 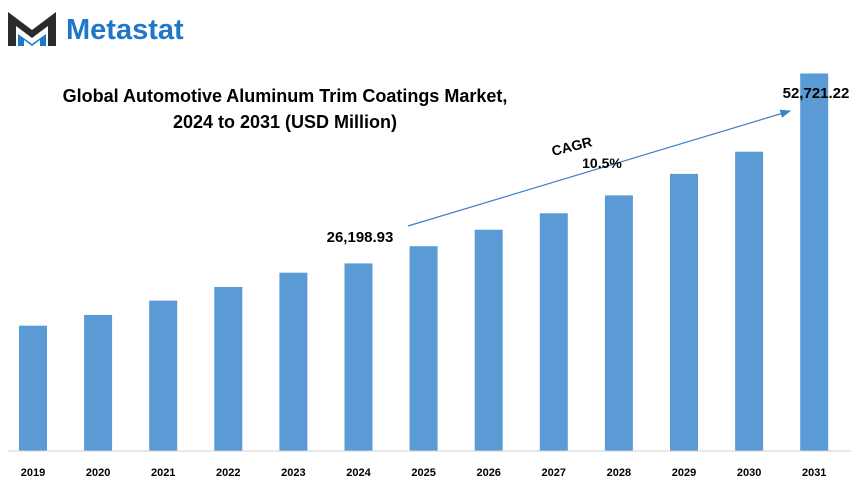 What do you see at coordinates (360, 237) in the screenshot?
I see `start-value-label: 26,198.93` at bounding box center [360, 237].